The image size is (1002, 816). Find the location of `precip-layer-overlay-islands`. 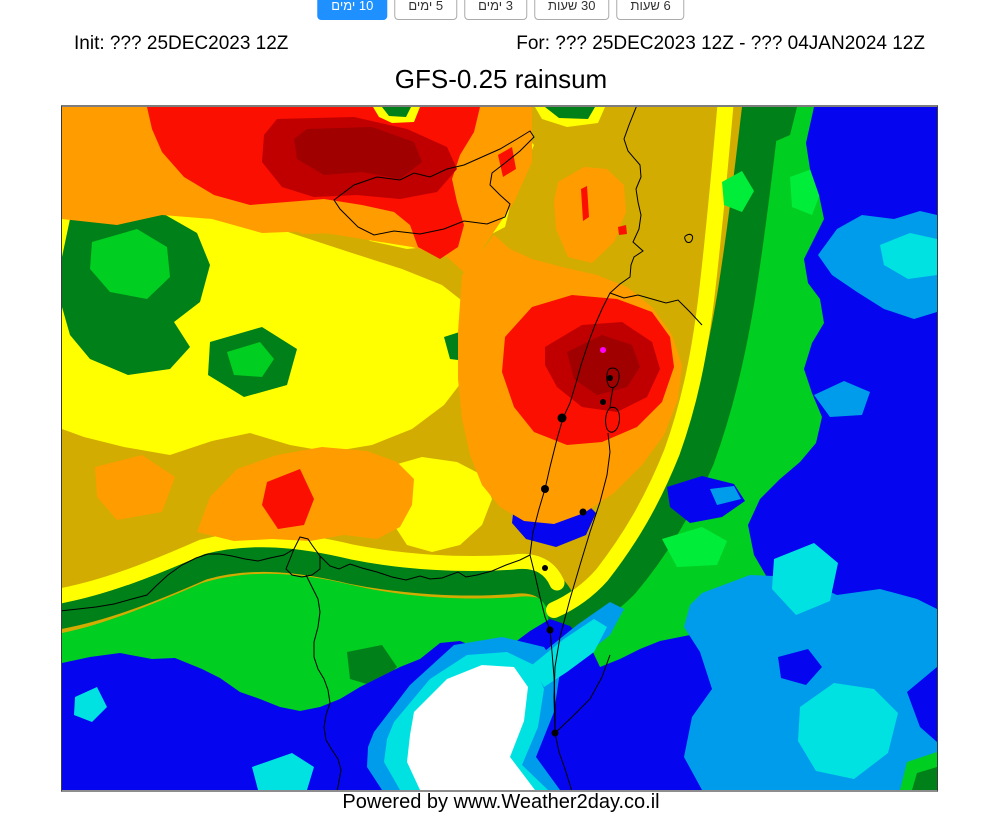

precip-layer-overlay-islands is located at coordinates (802, 633).